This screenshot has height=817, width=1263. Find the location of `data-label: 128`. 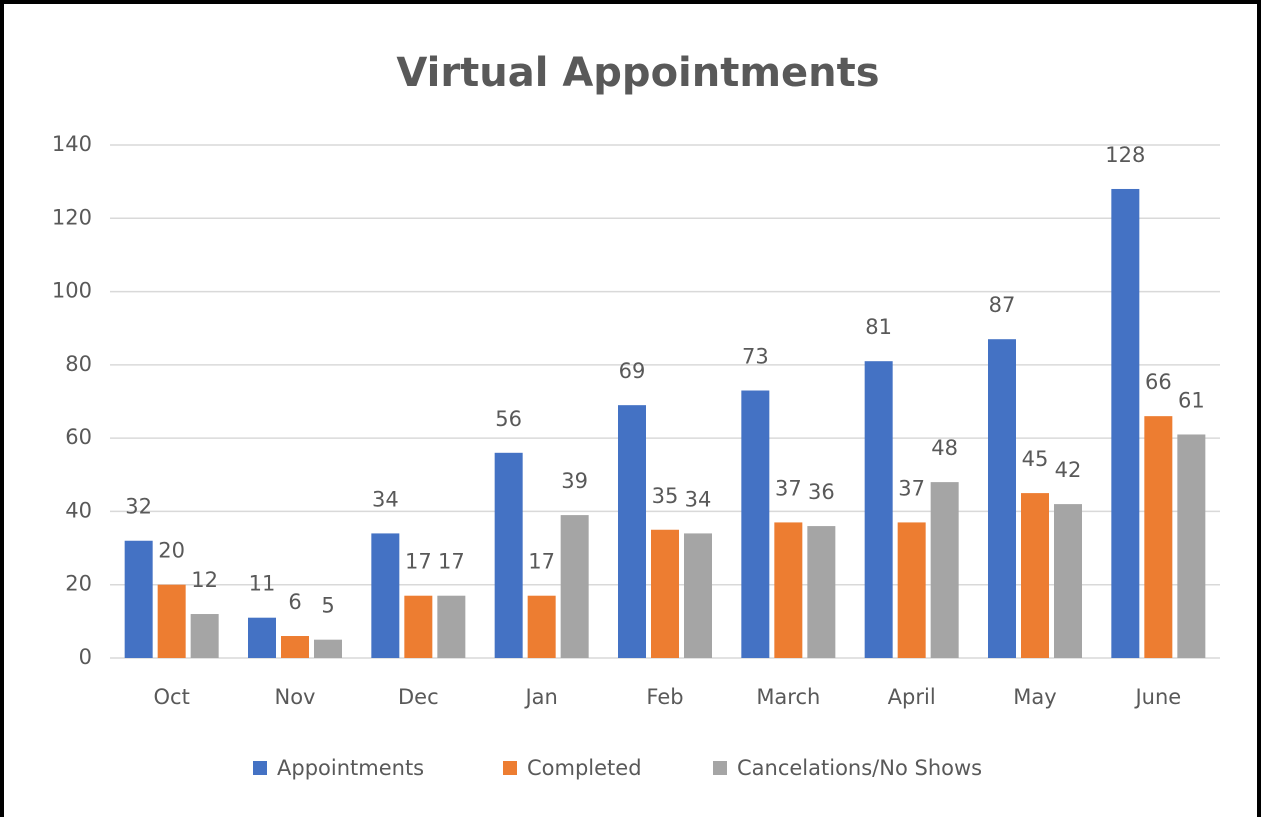

data-label: 128 is located at coordinates (1125, 155).